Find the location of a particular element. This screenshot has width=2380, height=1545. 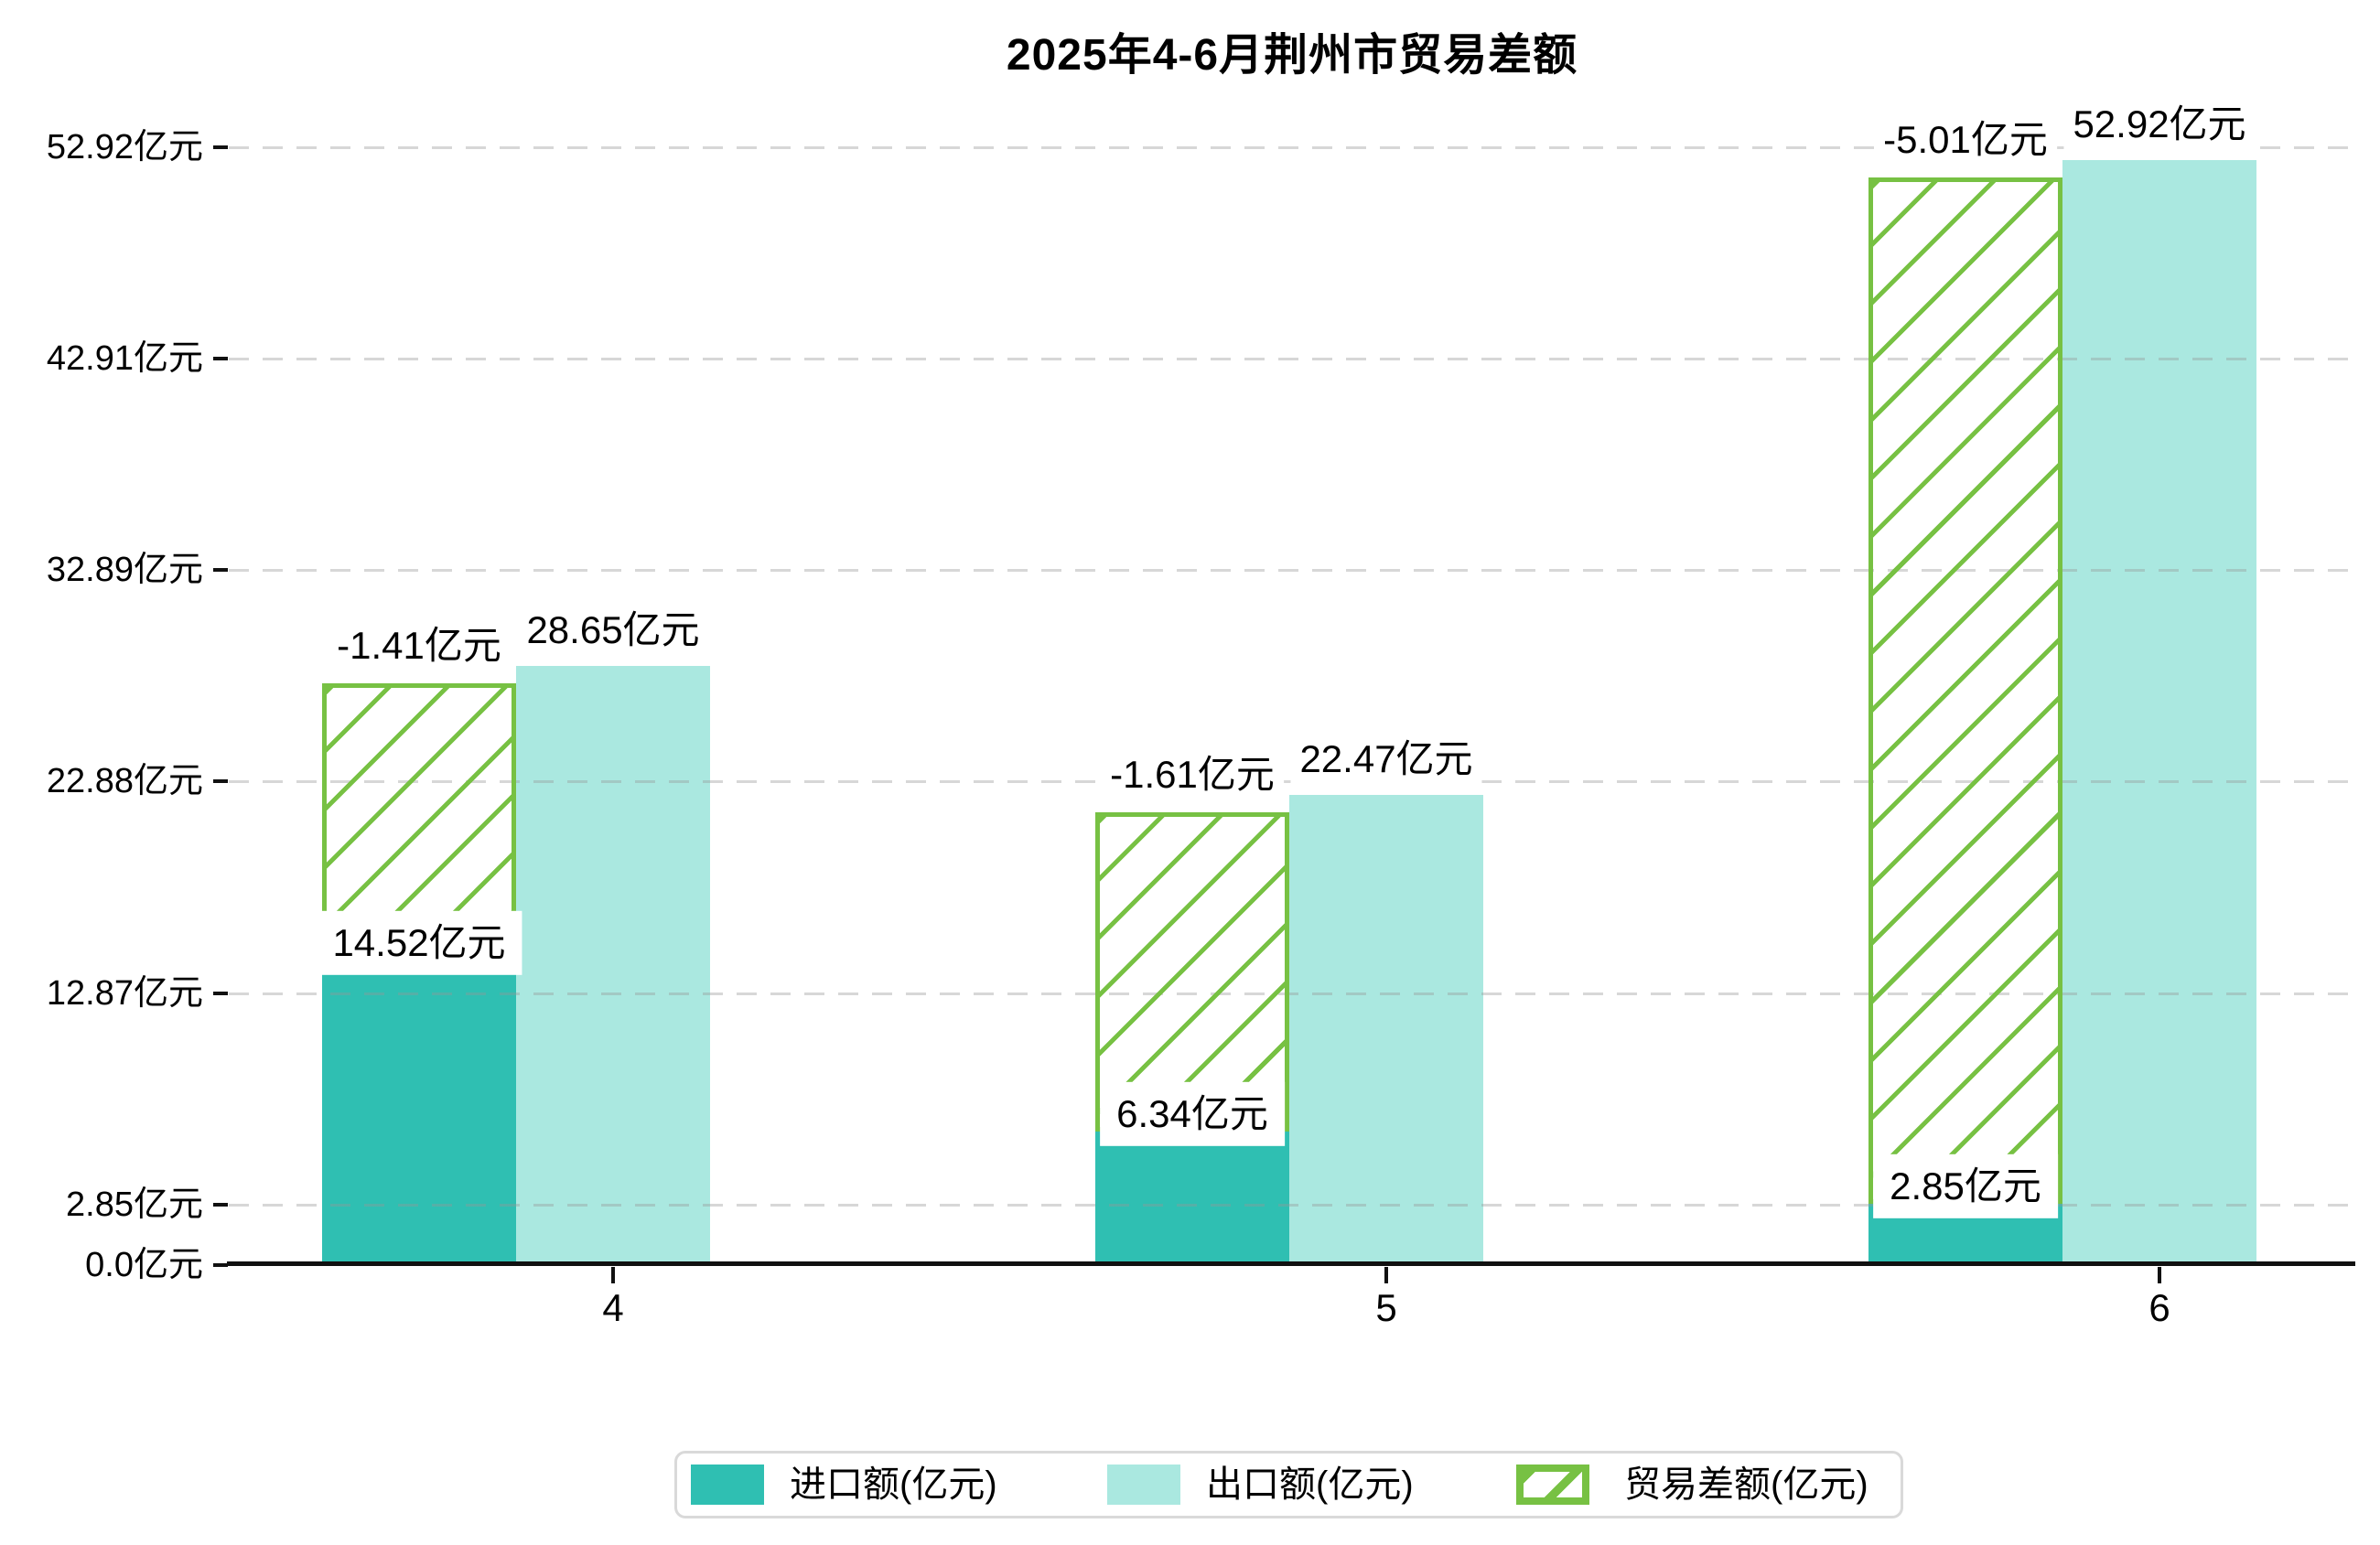

legend-label-balance: 贸易差额(亿元) is located at coordinates (1746, 1485).